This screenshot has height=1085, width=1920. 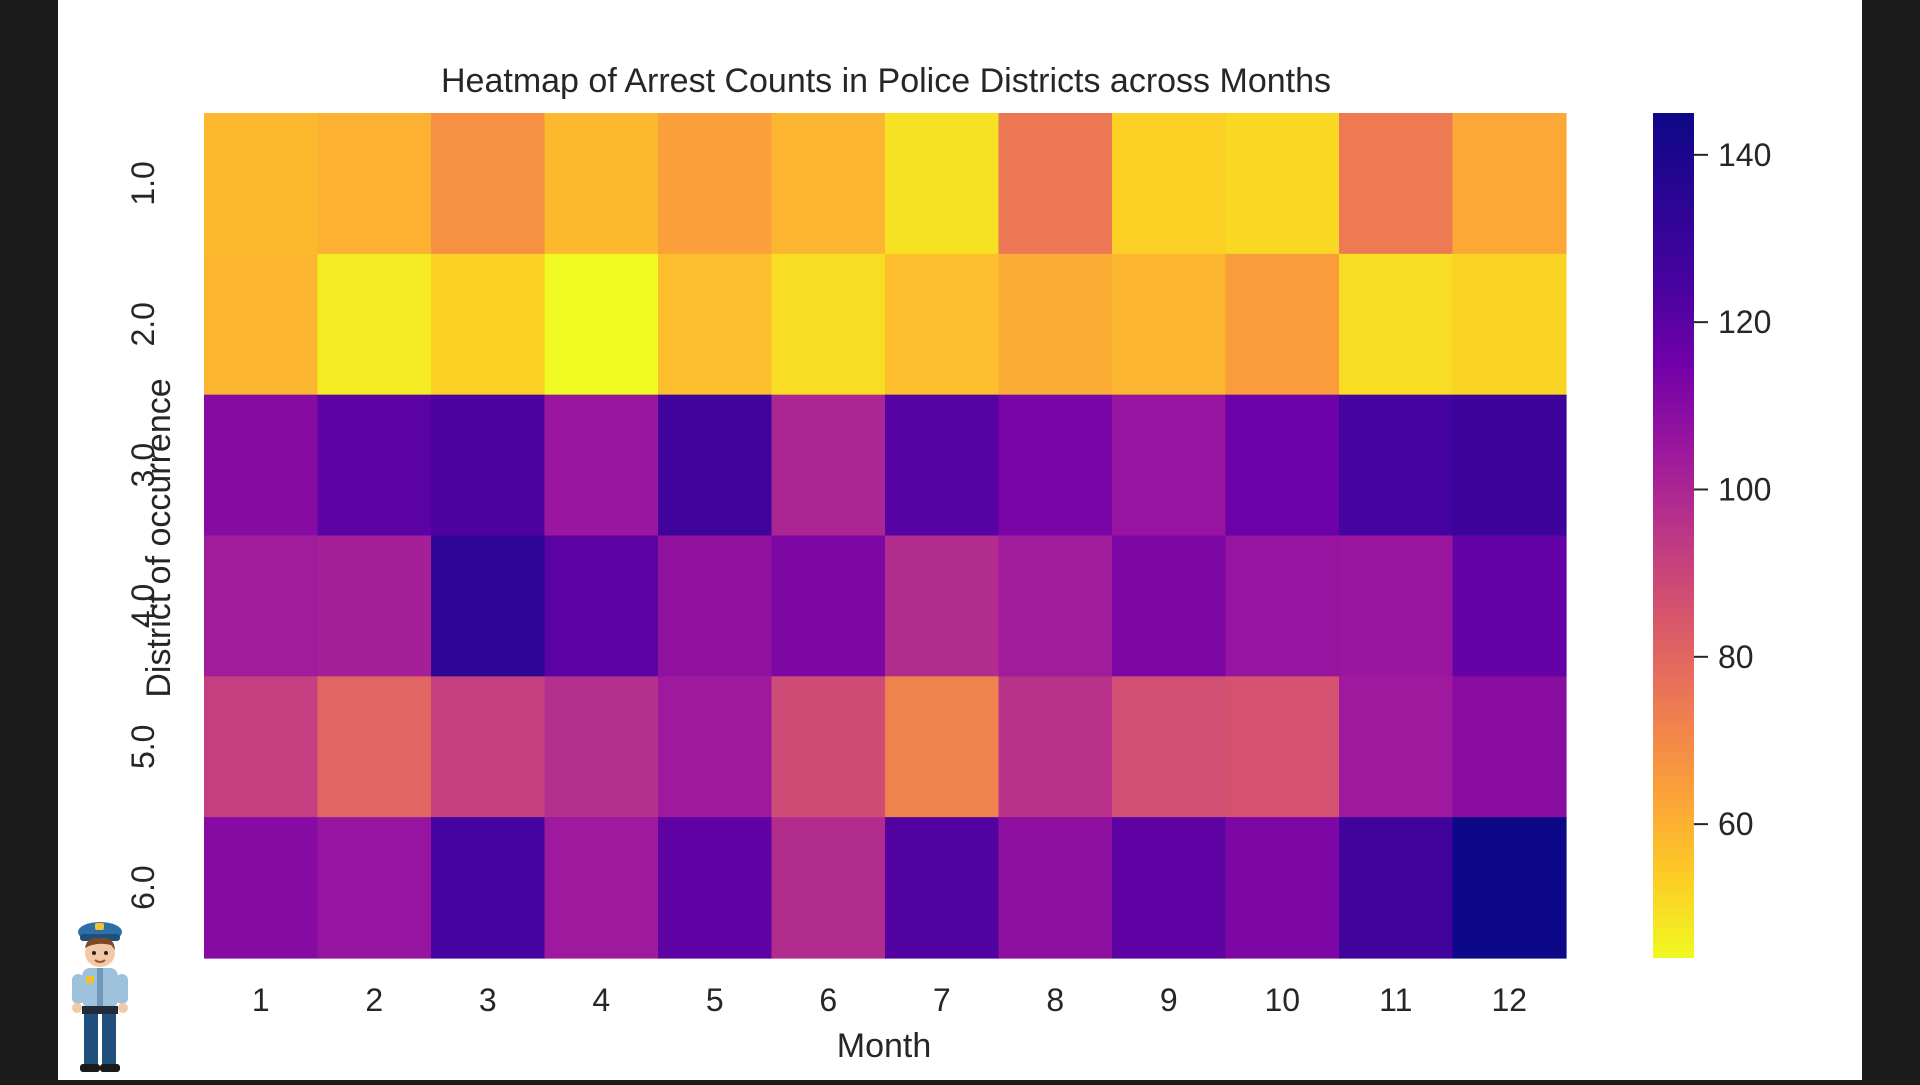 I want to click on y-tick-label: 1.0, so click(x=143, y=183).